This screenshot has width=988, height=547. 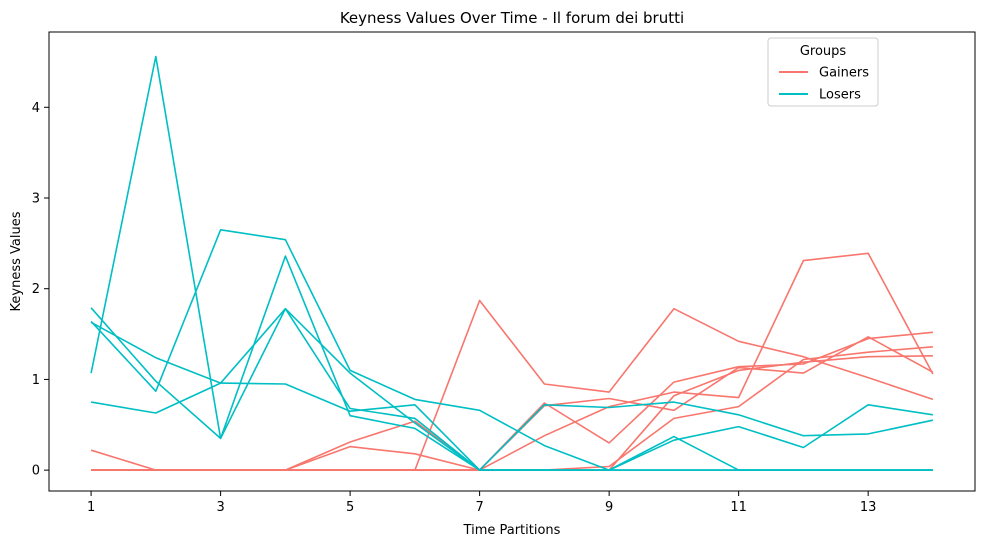 I want to click on legend-box, so click(x=823, y=72).